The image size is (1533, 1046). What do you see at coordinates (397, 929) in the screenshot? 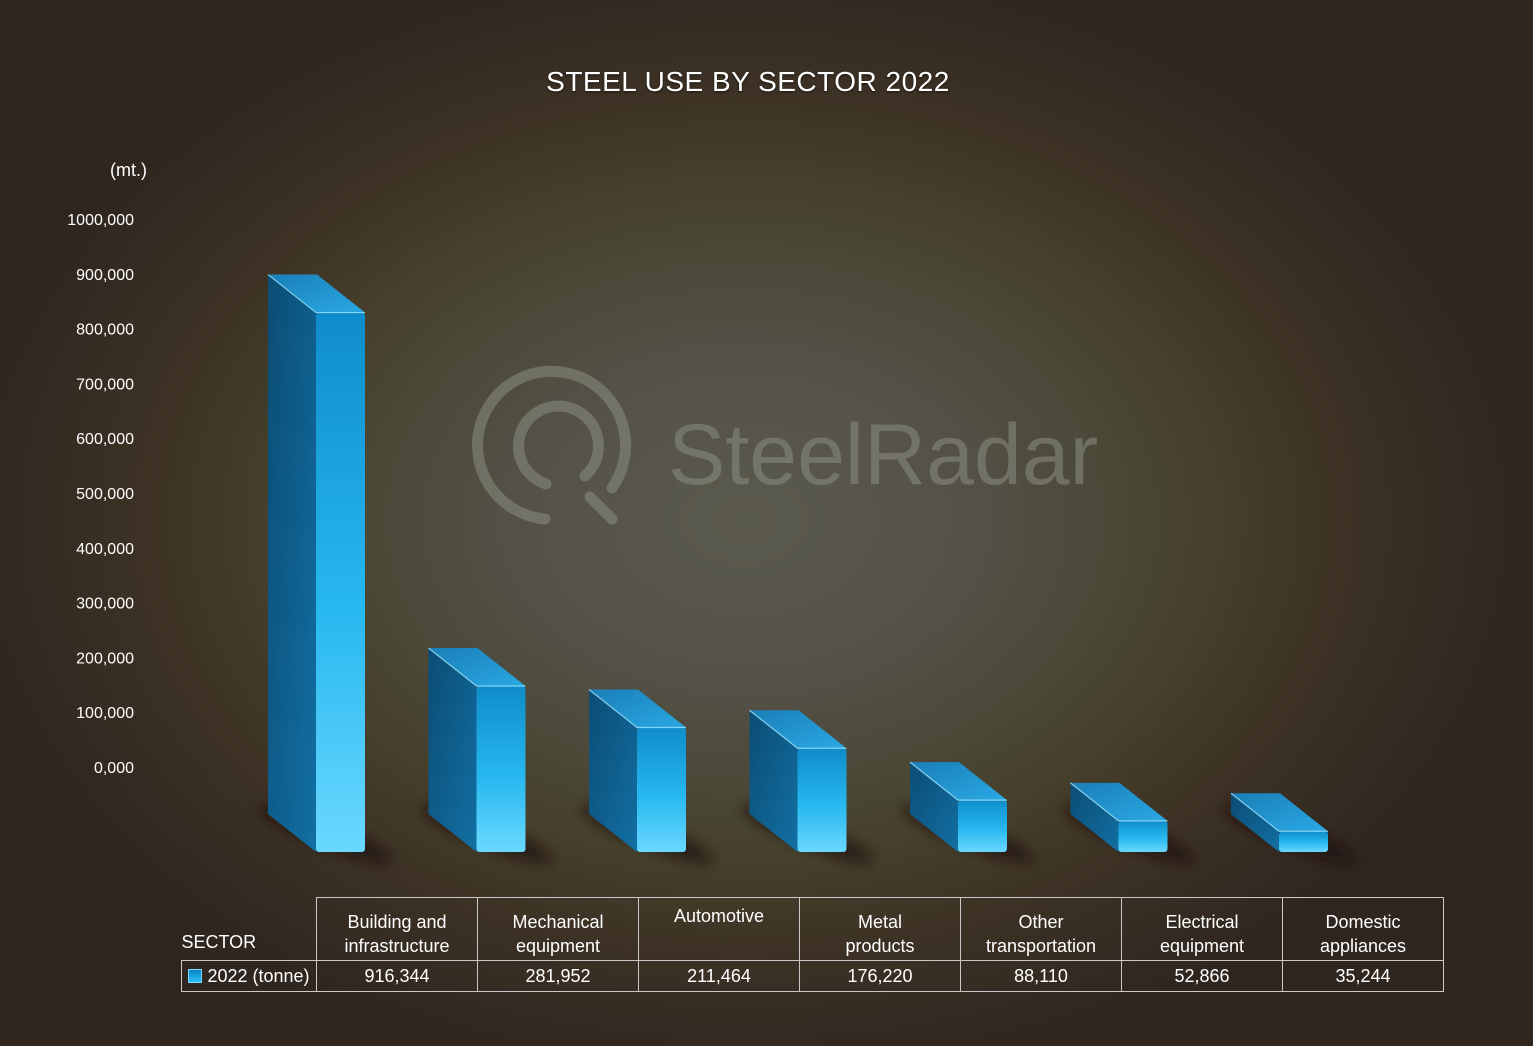
I see `category-header: Building and infrastructure` at bounding box center [397, 929].